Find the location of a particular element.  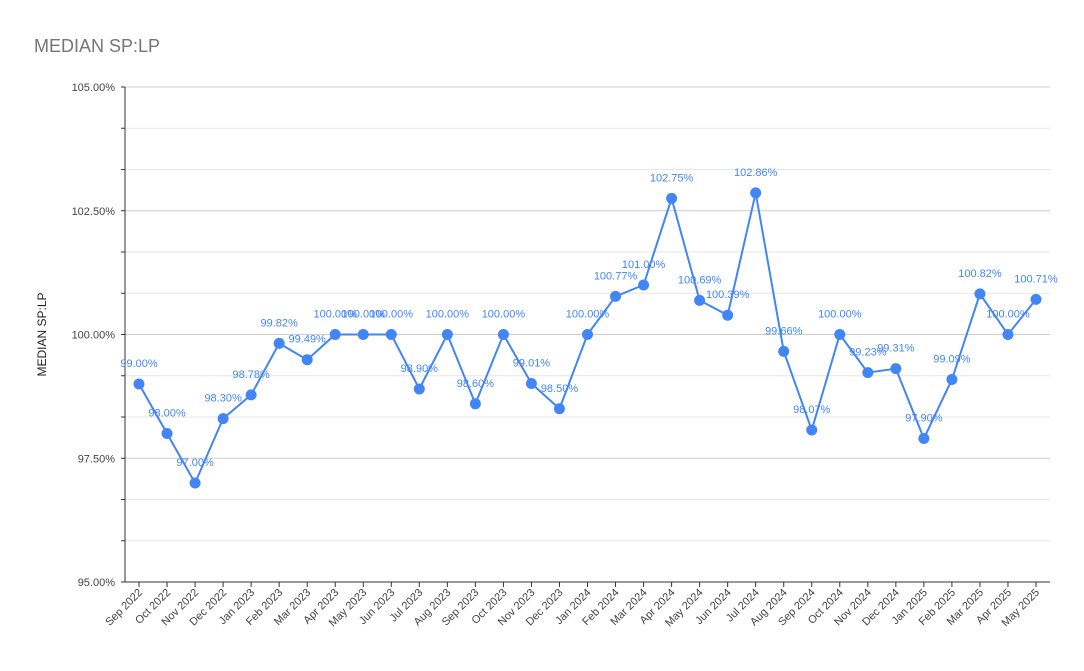

data-label: 99.82% is located at coordinates (280, 323).